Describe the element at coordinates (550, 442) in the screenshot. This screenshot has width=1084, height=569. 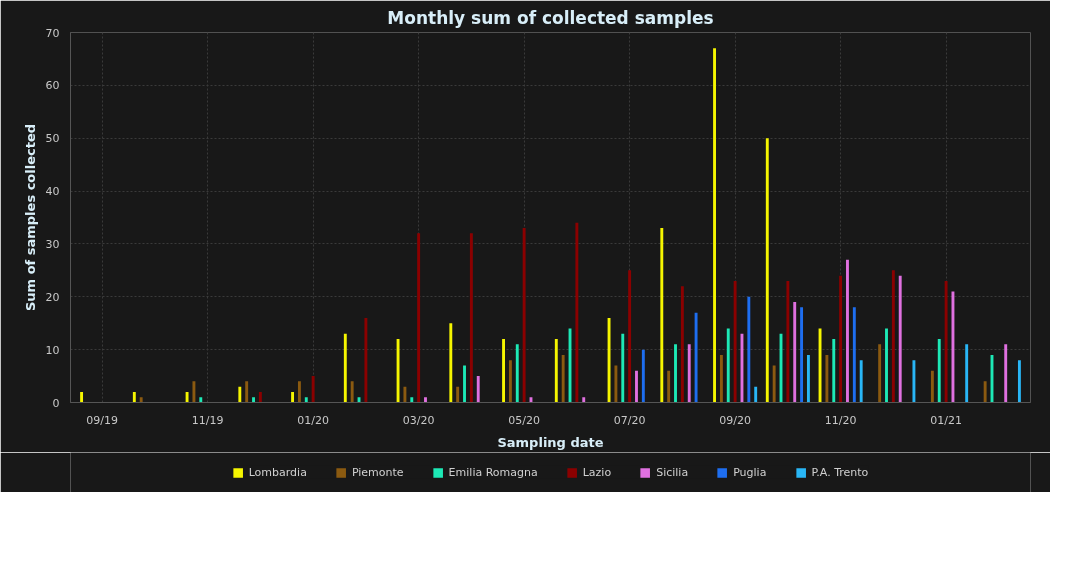
I see `x-axis-title: Sampling date` at that location.